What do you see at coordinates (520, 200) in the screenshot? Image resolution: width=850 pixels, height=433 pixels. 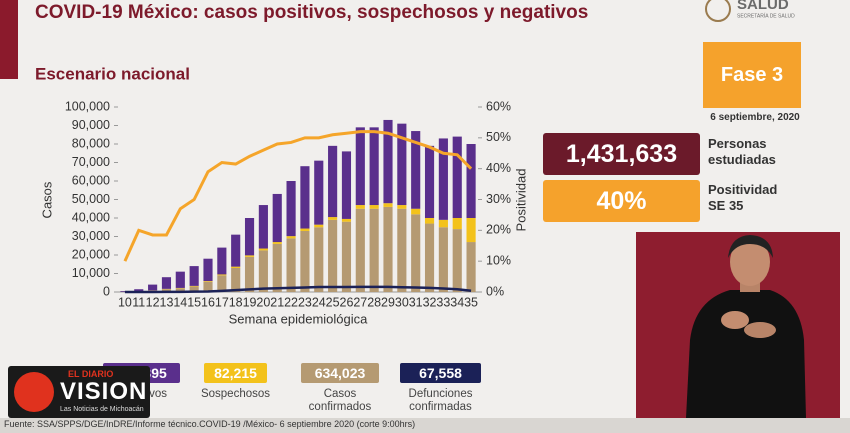 I see `y2-axis-title: Positividad` at bounding box center [520, 200].